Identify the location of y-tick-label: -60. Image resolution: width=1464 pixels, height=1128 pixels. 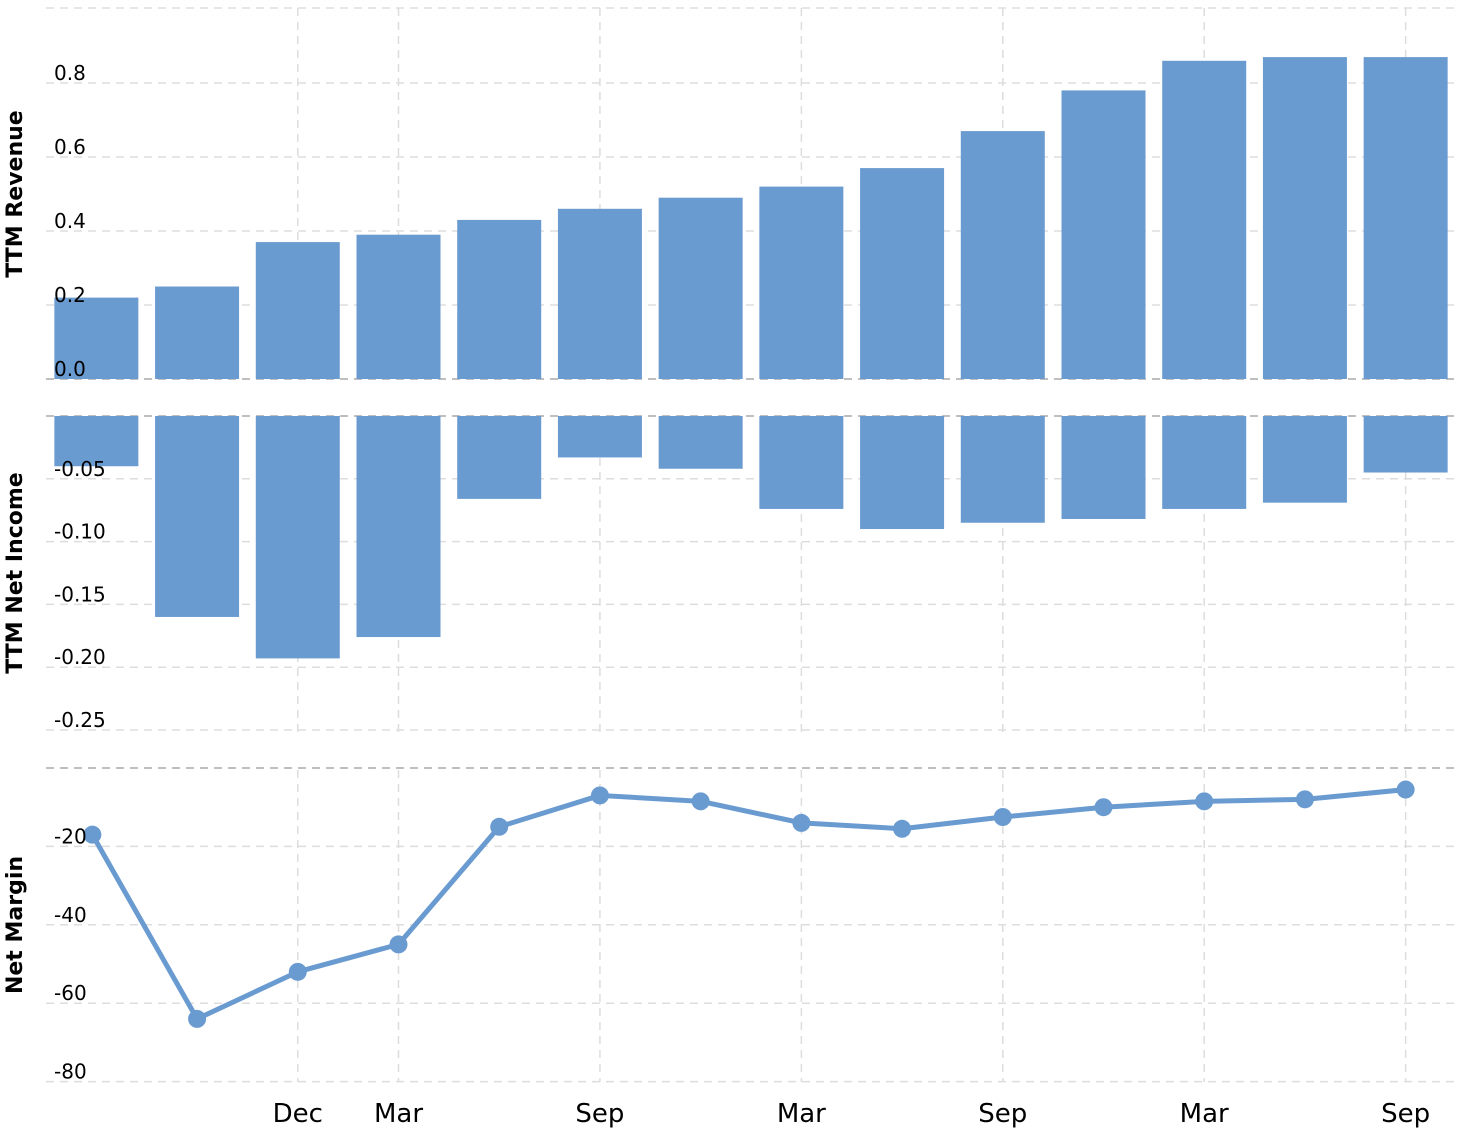
(70, 993).